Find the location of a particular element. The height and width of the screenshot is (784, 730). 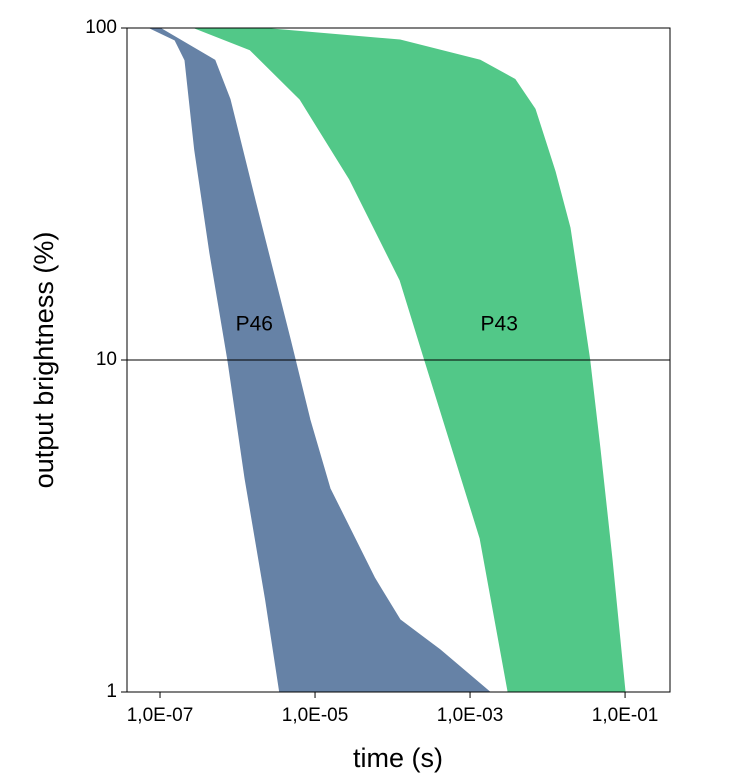

band-label: P46 is located at coordinates (254, 324).